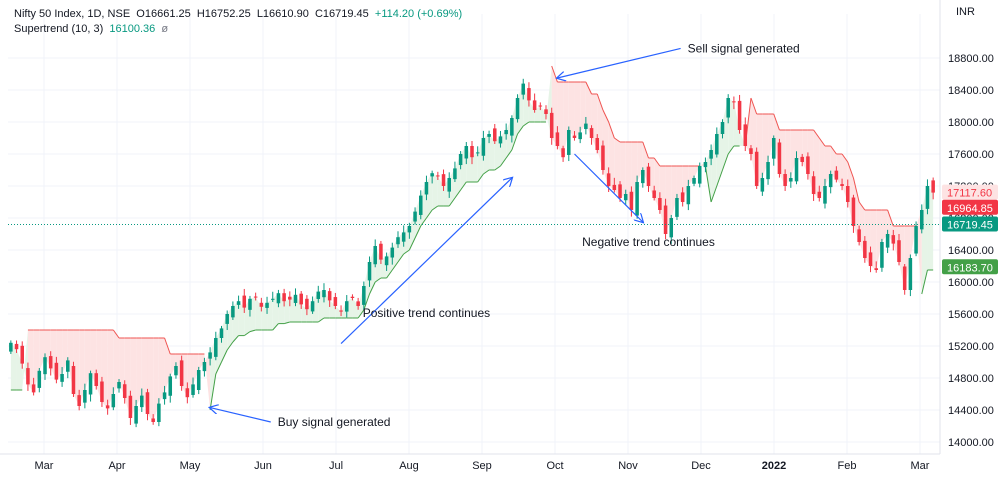 This screenshot has height=477, width=1000. What do you see at coordinates (971, 315) in the screenshot?
I see `y-tick-label: 15600.00` at bounding box center [971, 315].